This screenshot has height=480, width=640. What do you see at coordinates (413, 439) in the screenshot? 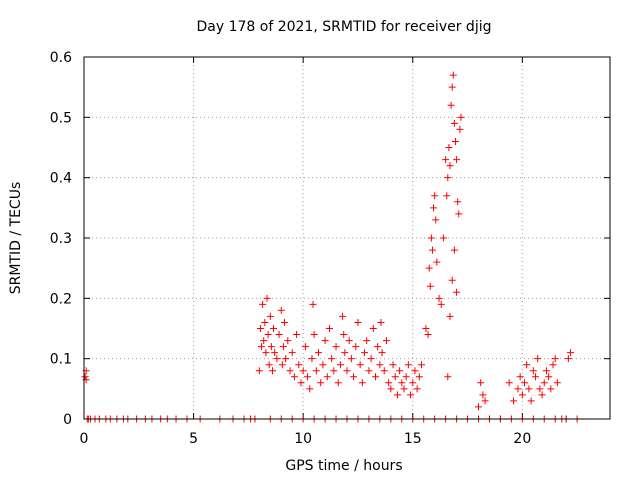
I see `x-tick-label: 15` at bounding box center [413, 439].